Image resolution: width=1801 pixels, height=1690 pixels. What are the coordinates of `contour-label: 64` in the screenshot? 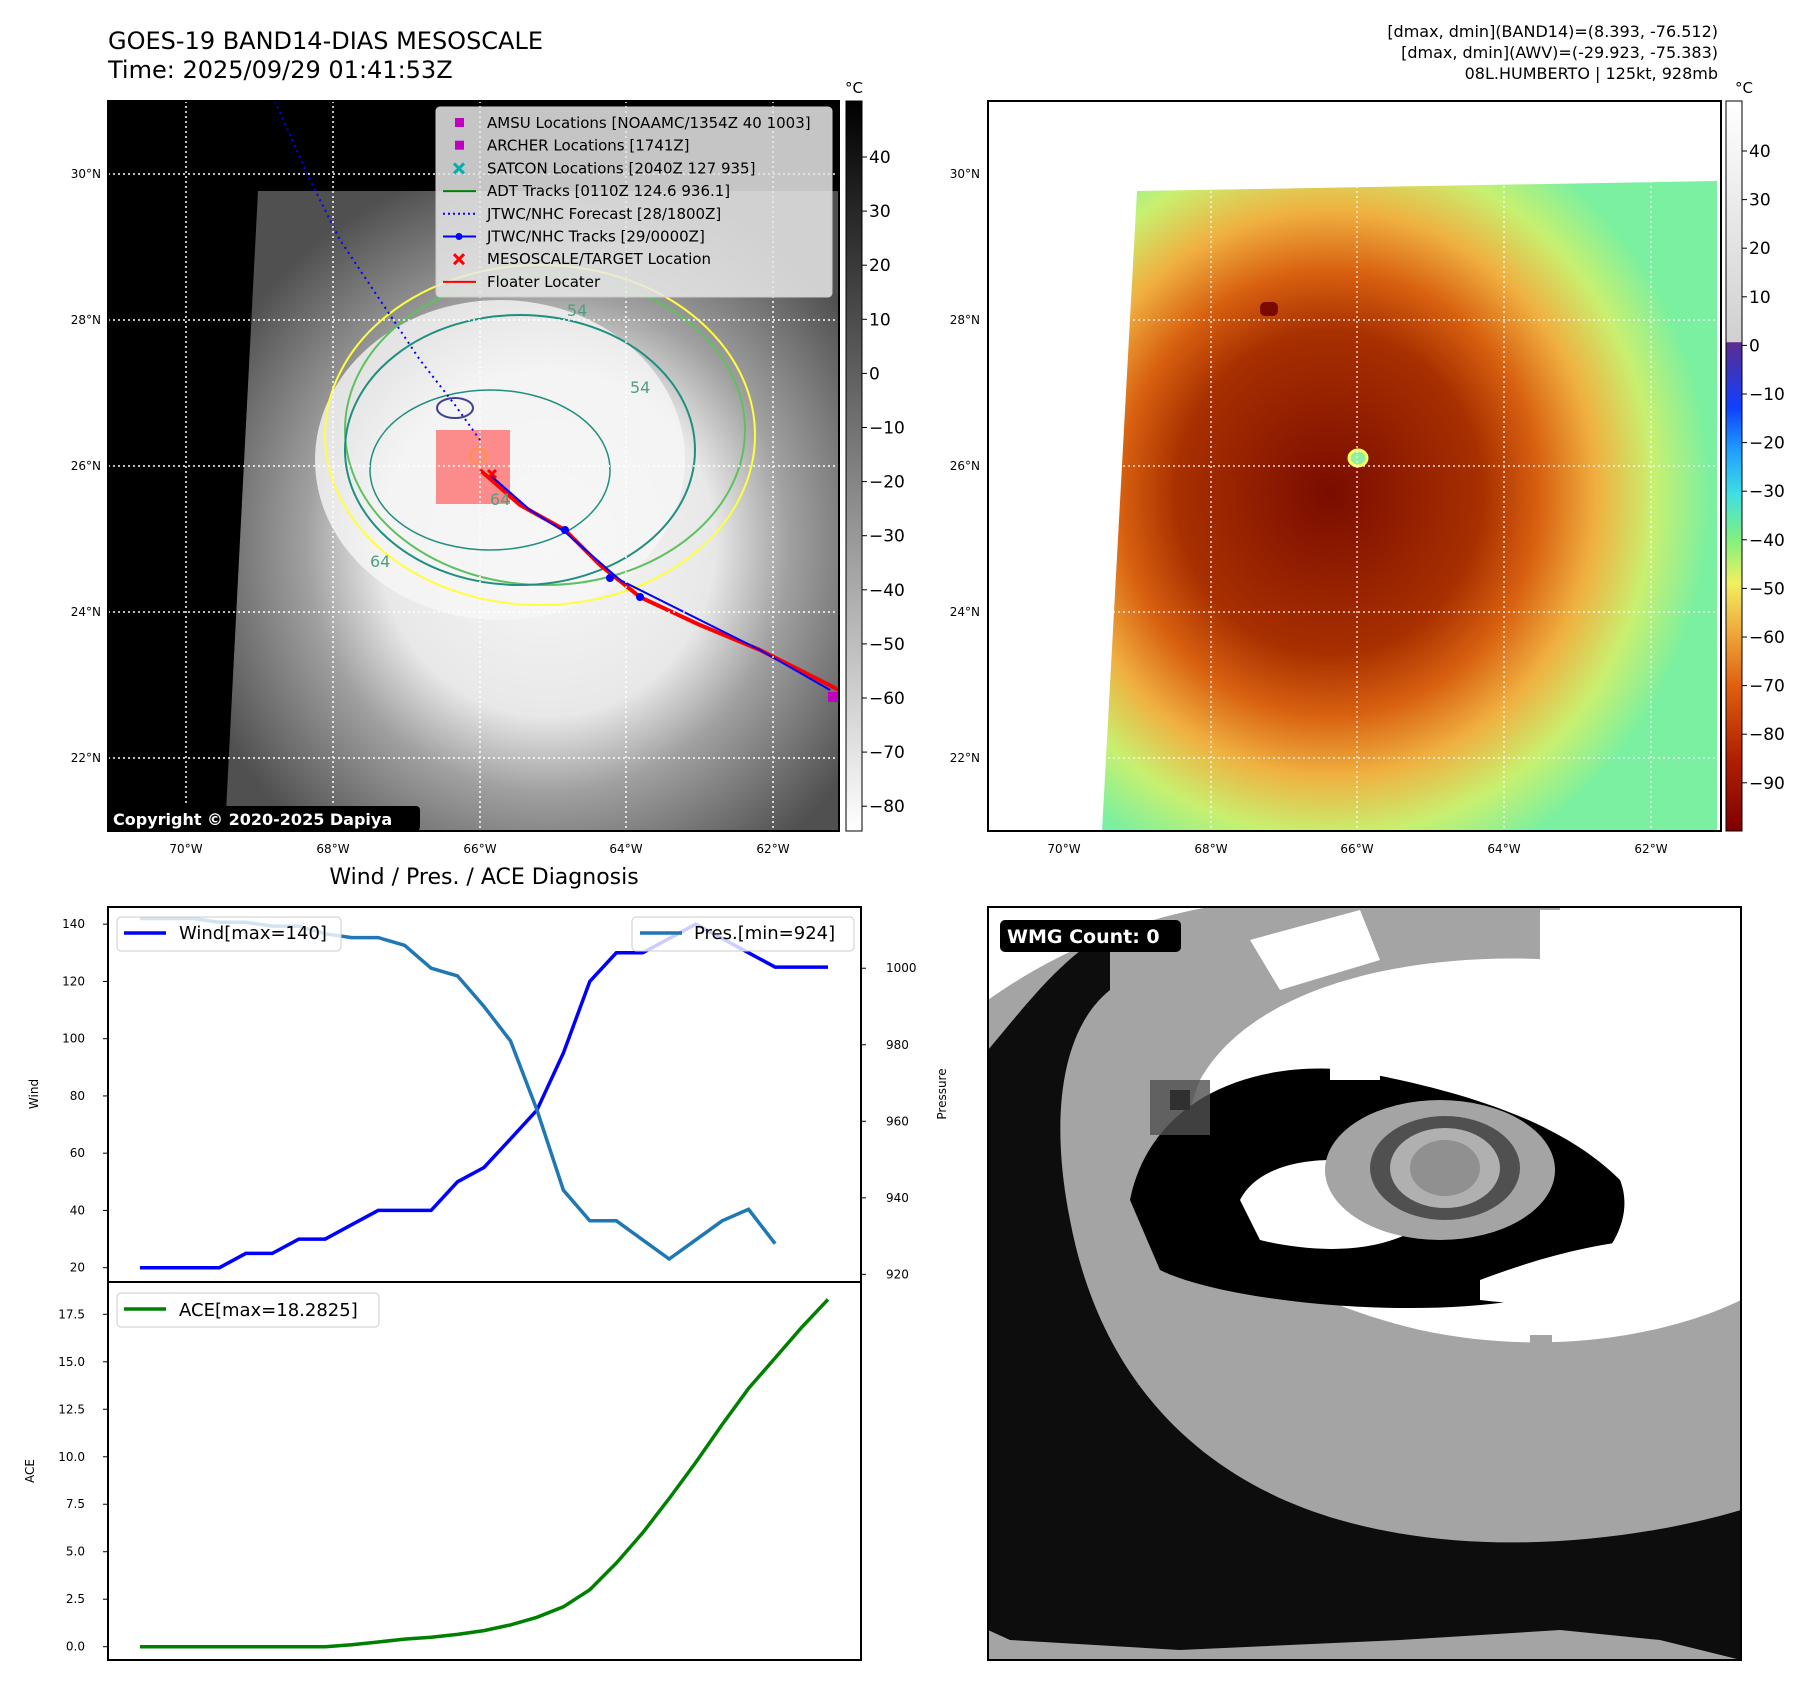 It's located at (380, 561).